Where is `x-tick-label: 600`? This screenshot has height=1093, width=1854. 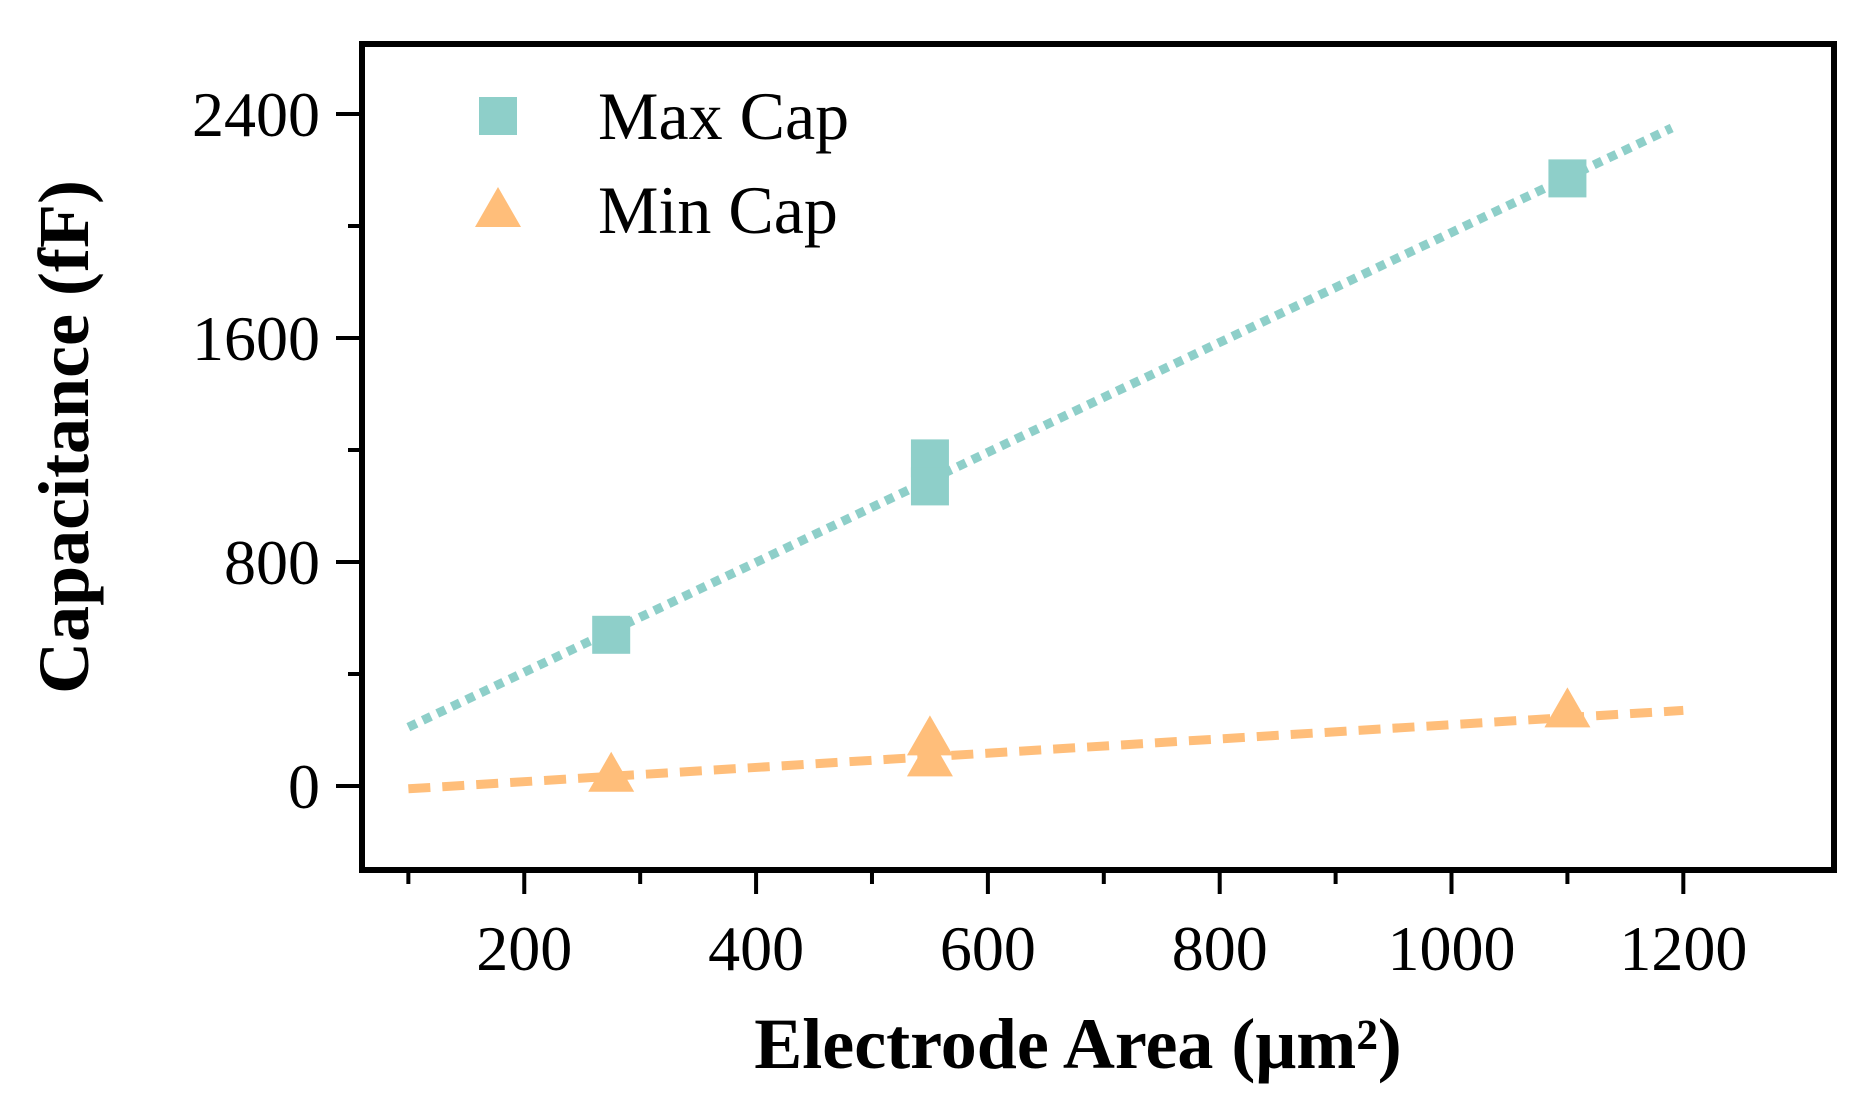
x-tick-label: 600 is located at coordinates (988, 948).